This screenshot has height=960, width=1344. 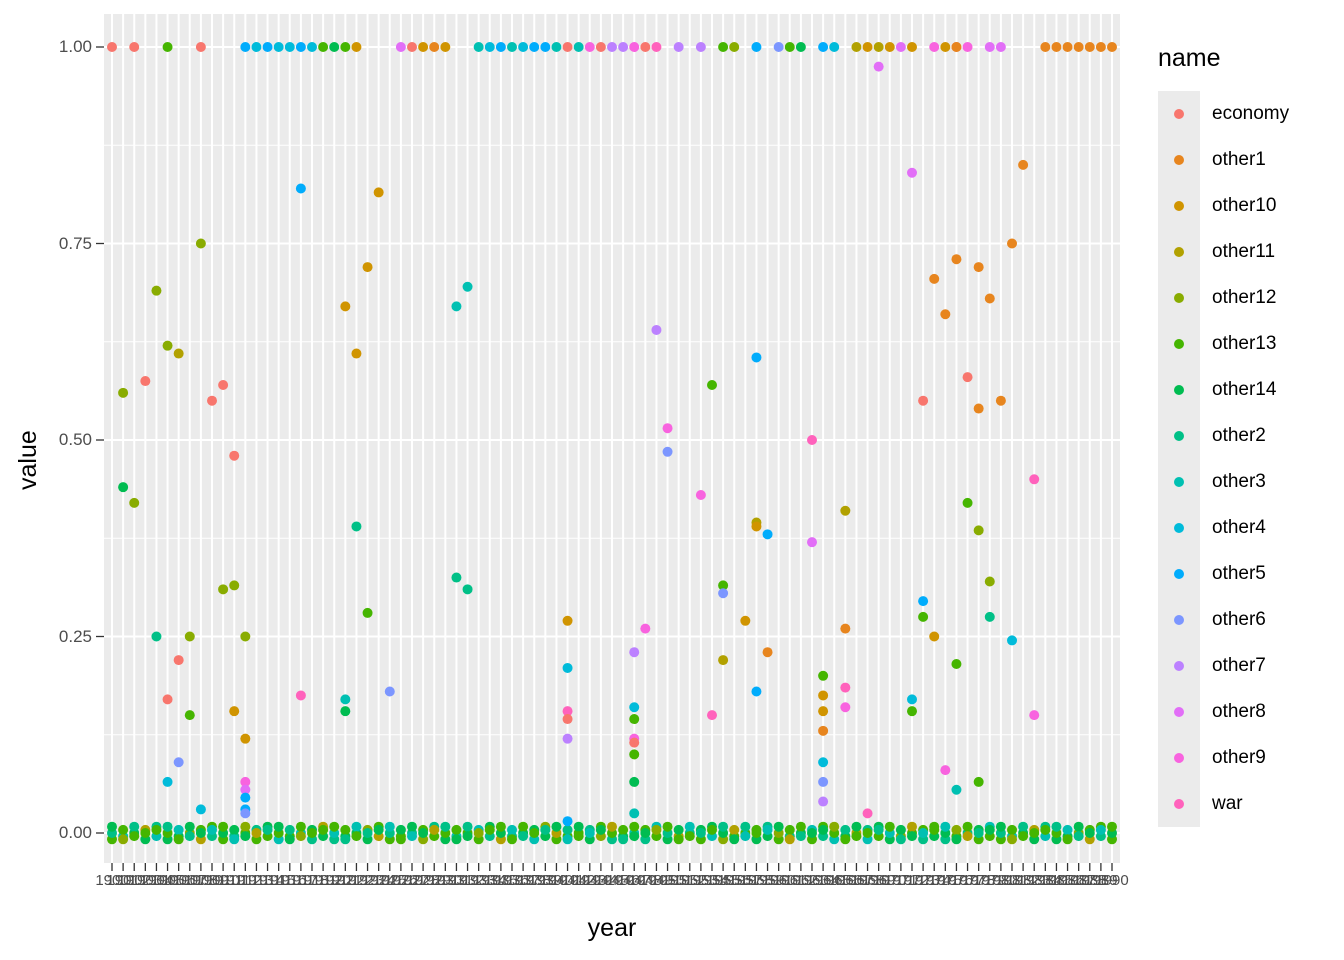 I want to click on x-tick-label: 1935, so click(x=501, y=880).